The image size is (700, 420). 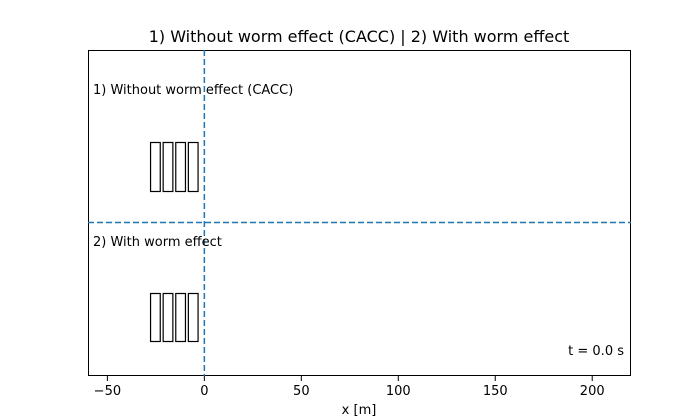 What do you see at coordinates (592, 391) in the screenshot?
I see `x-tick-label: 200` at bounding box center [592, 391].